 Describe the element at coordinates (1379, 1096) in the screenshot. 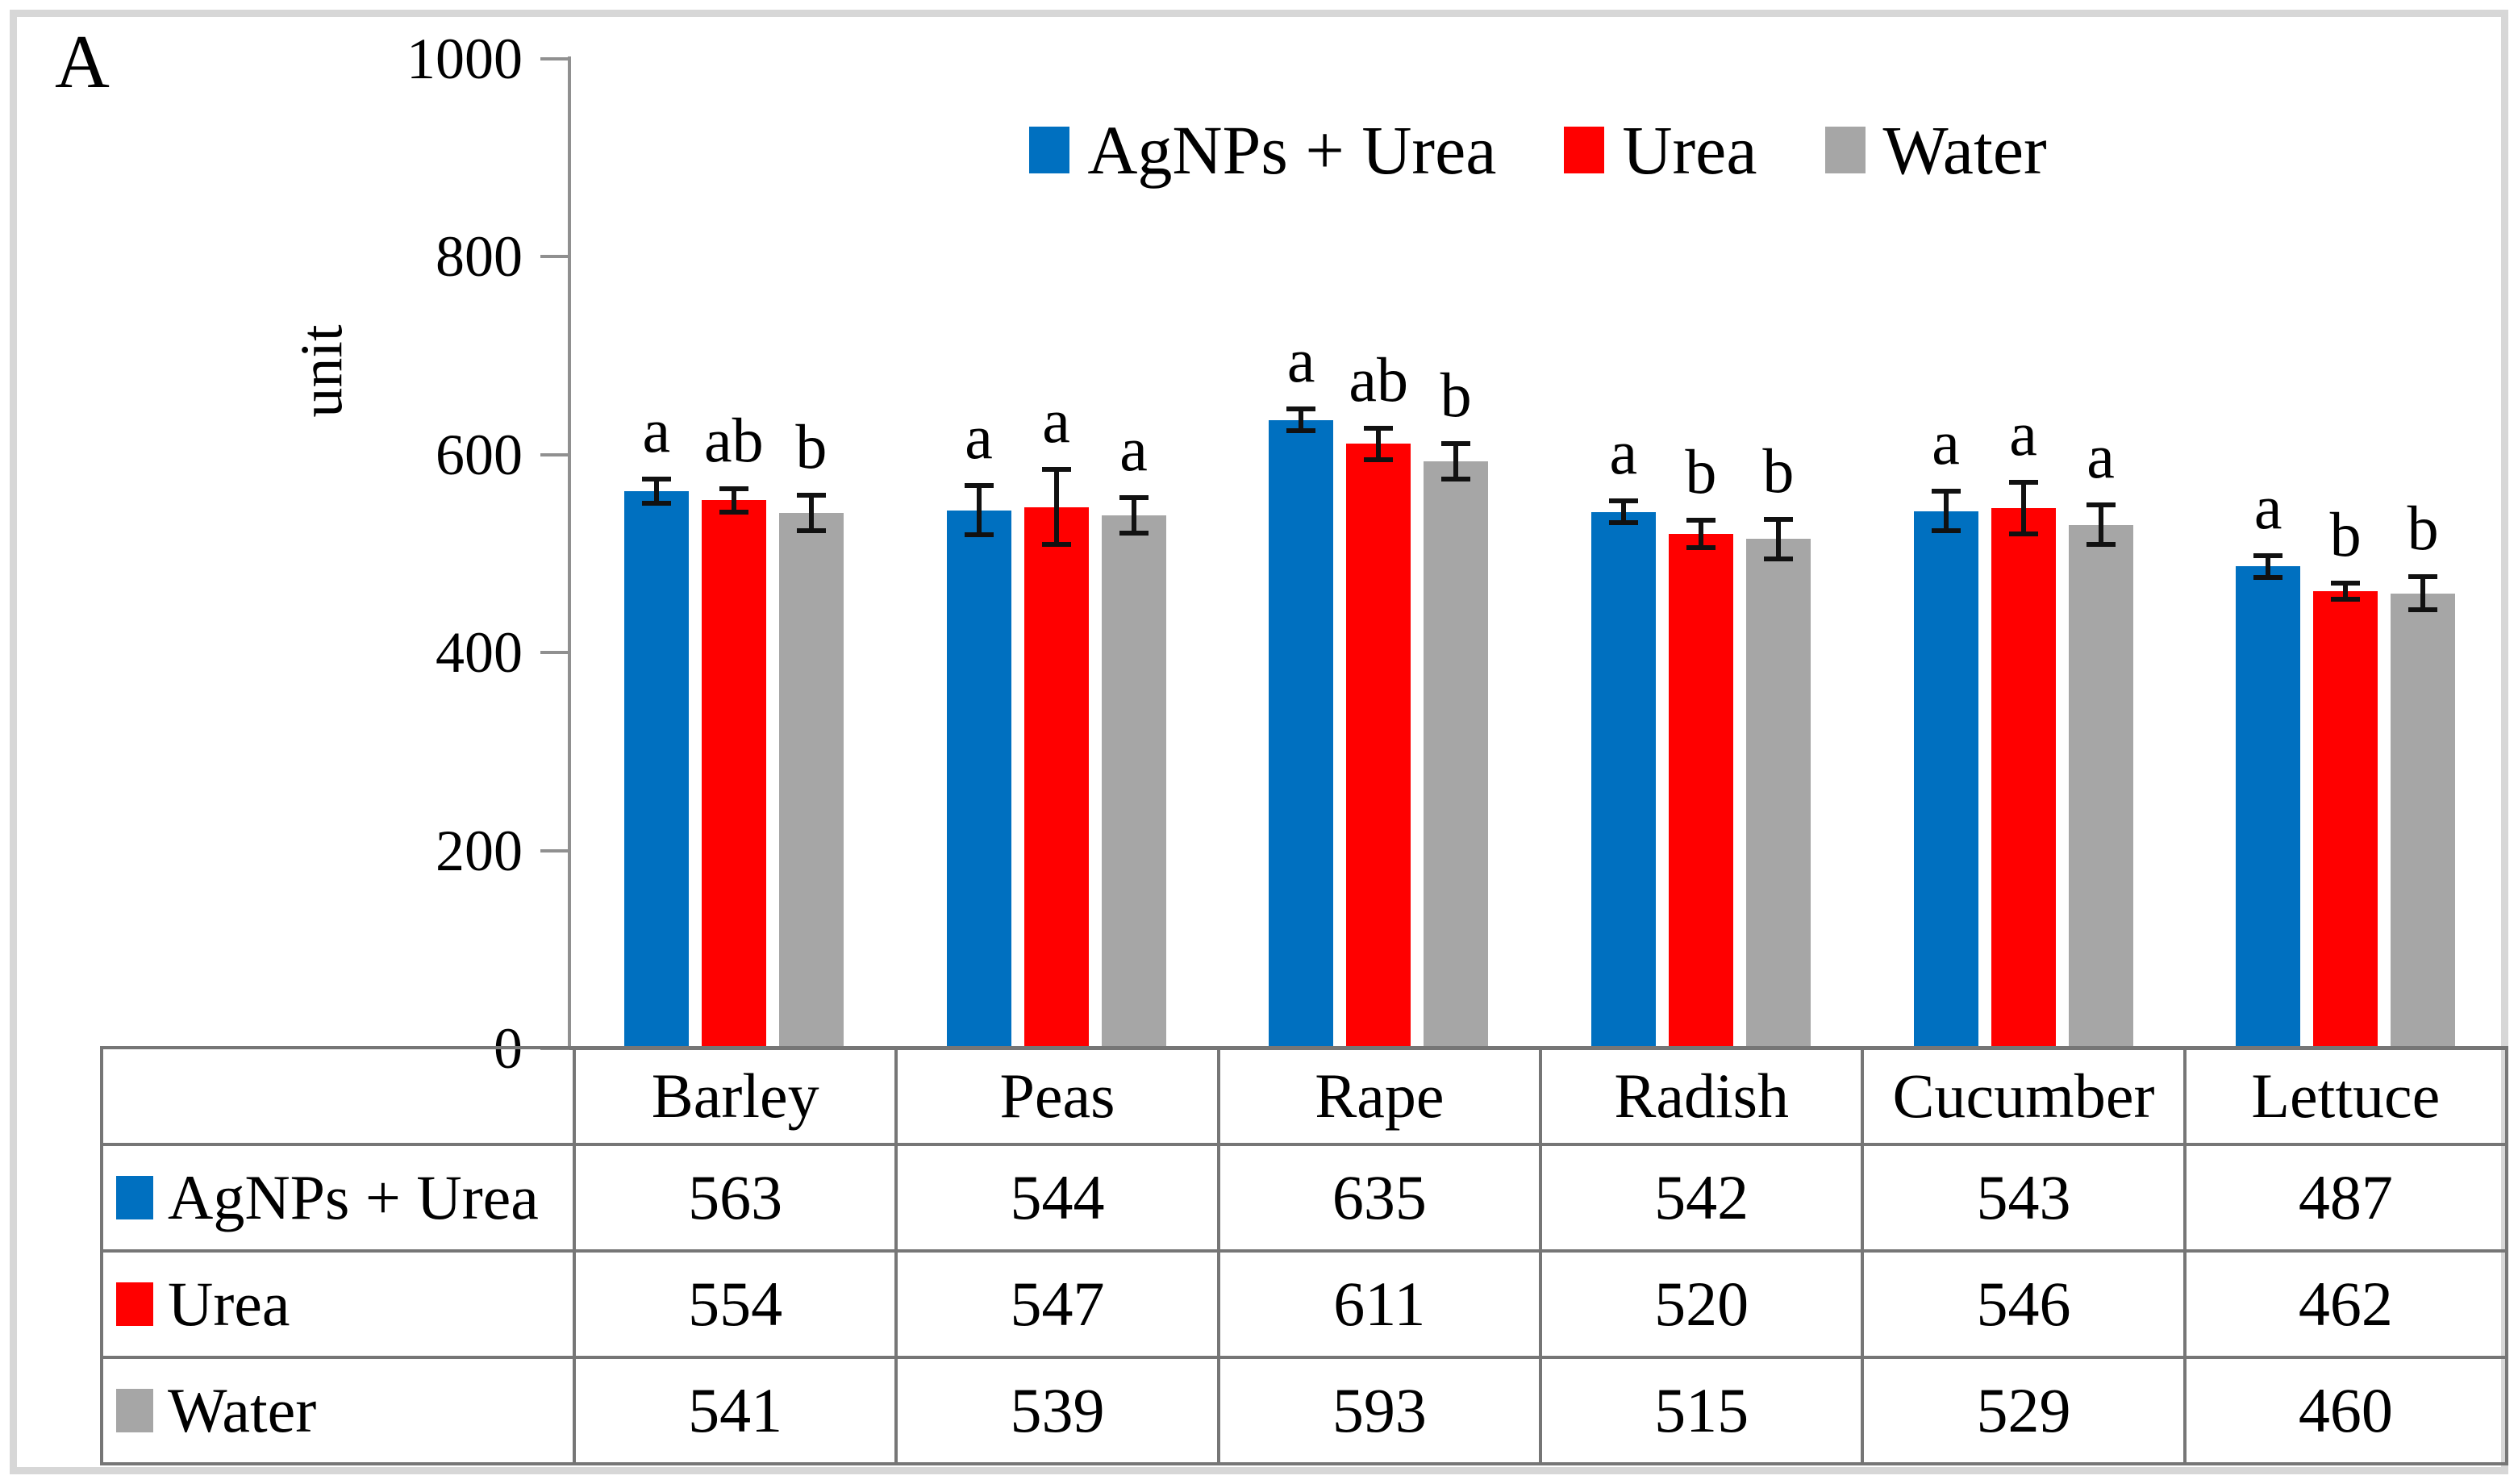

I see `table-col-header: Rape` at that location.